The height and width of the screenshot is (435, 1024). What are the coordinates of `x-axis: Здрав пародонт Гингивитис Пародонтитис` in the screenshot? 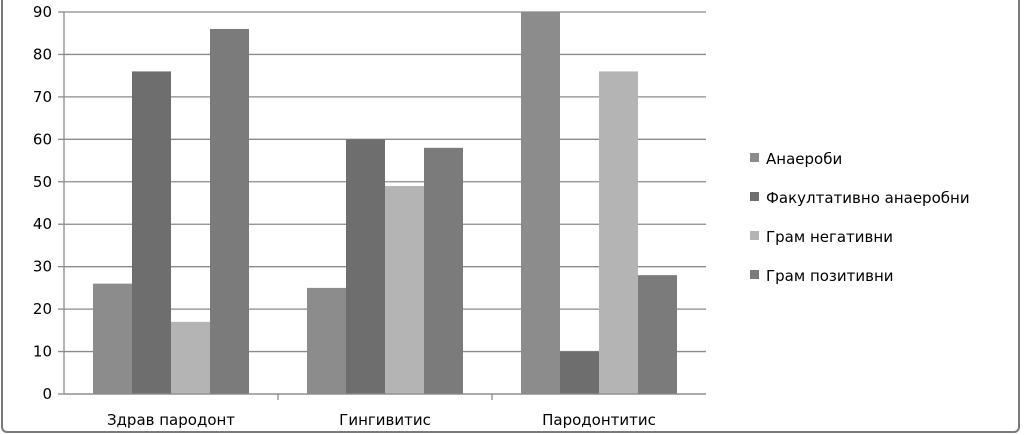 It's located at (385, 411).